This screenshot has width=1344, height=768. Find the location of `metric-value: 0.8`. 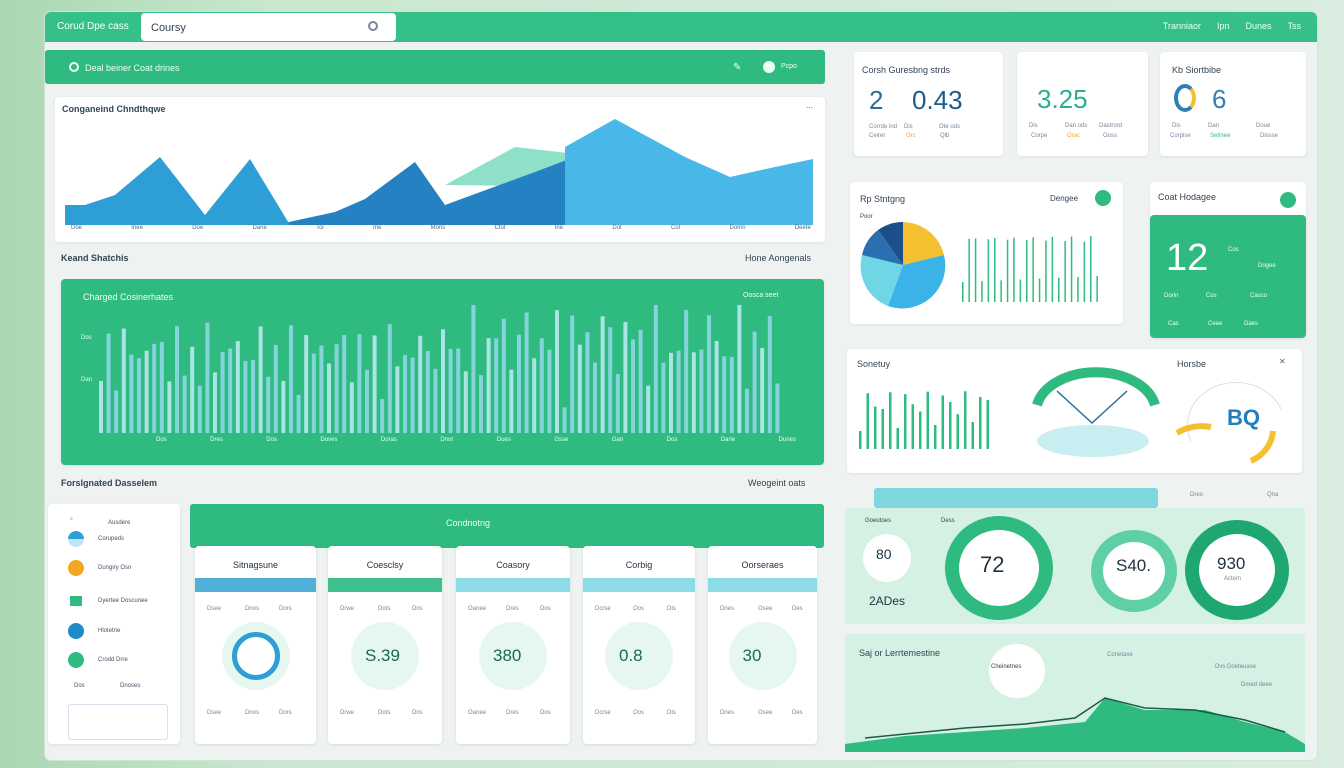

metric-value: 0.8 is located at coordinates (631, 655).